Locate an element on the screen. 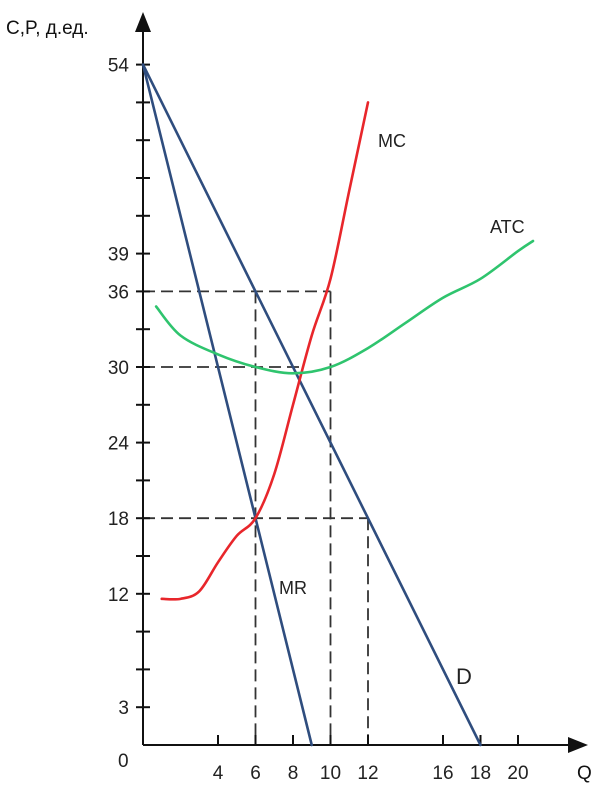 This screenshot has width=593, height=785. series-label-mc: MC is located at coordinates (392, 141).